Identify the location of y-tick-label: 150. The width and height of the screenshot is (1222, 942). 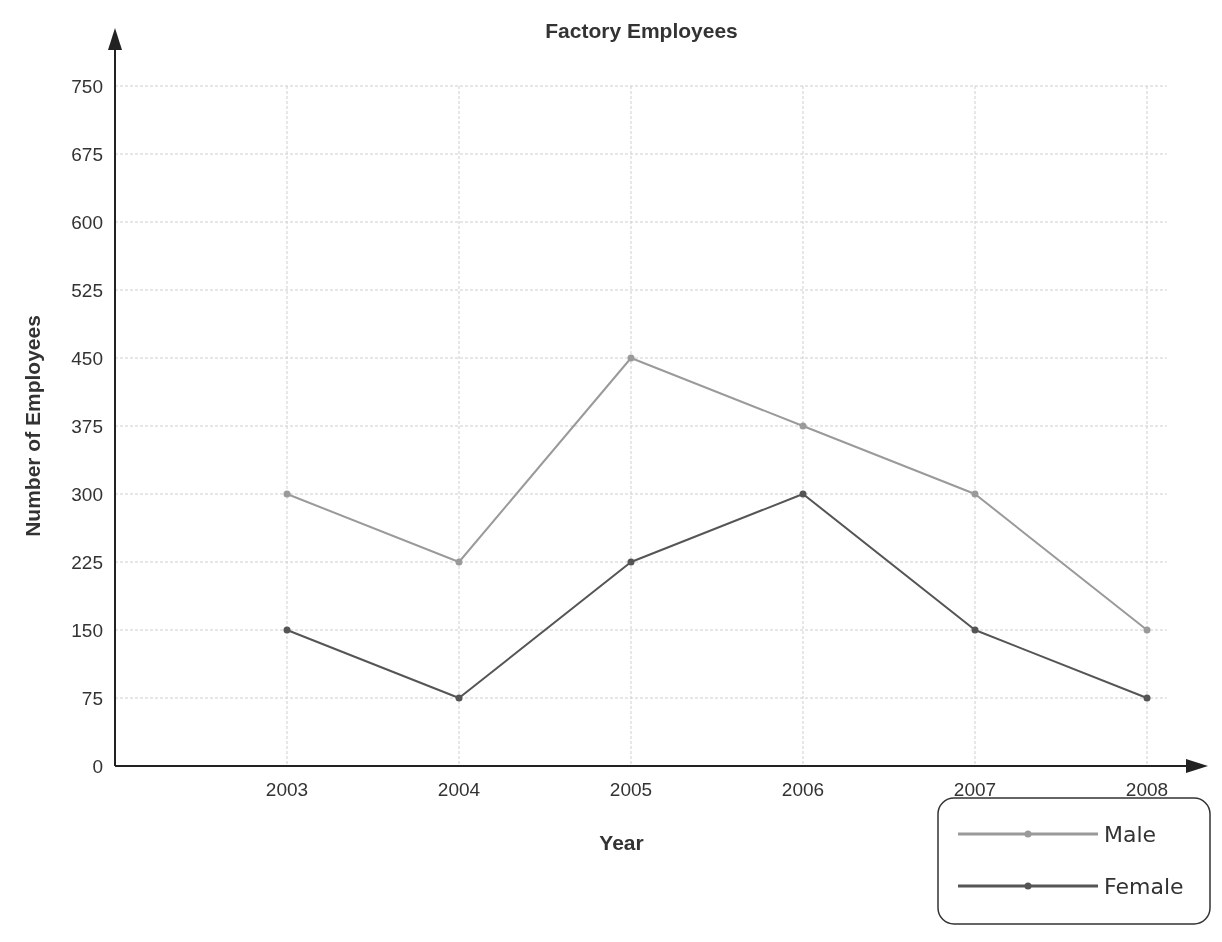
(87, 630).